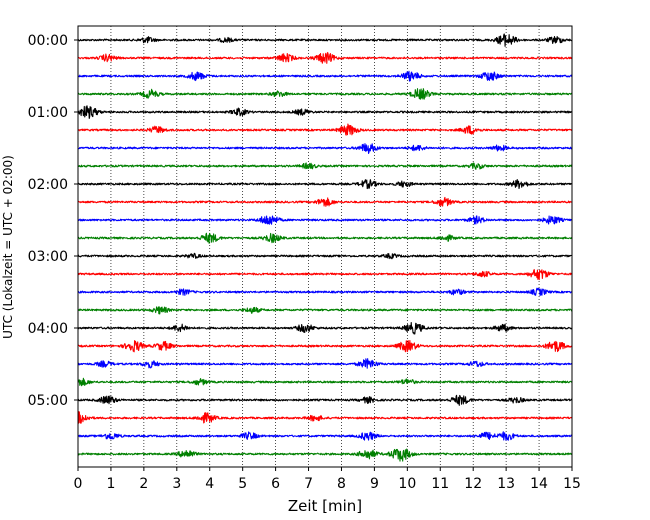  I want to click on y-tick-label: 04:00, so click(48, 329).